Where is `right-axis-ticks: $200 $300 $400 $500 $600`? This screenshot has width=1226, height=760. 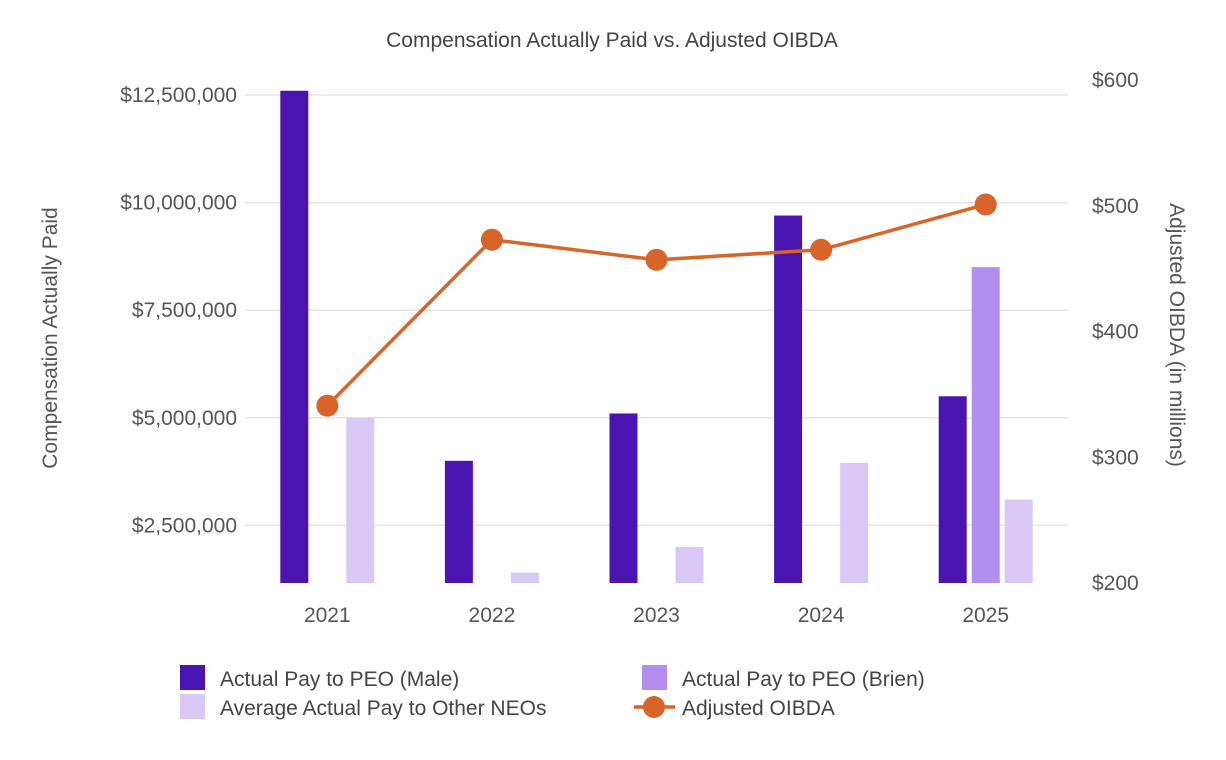 right-axis-ticks: $200 $300 $400 $500 $600 is located at coordinates (1115, 332).